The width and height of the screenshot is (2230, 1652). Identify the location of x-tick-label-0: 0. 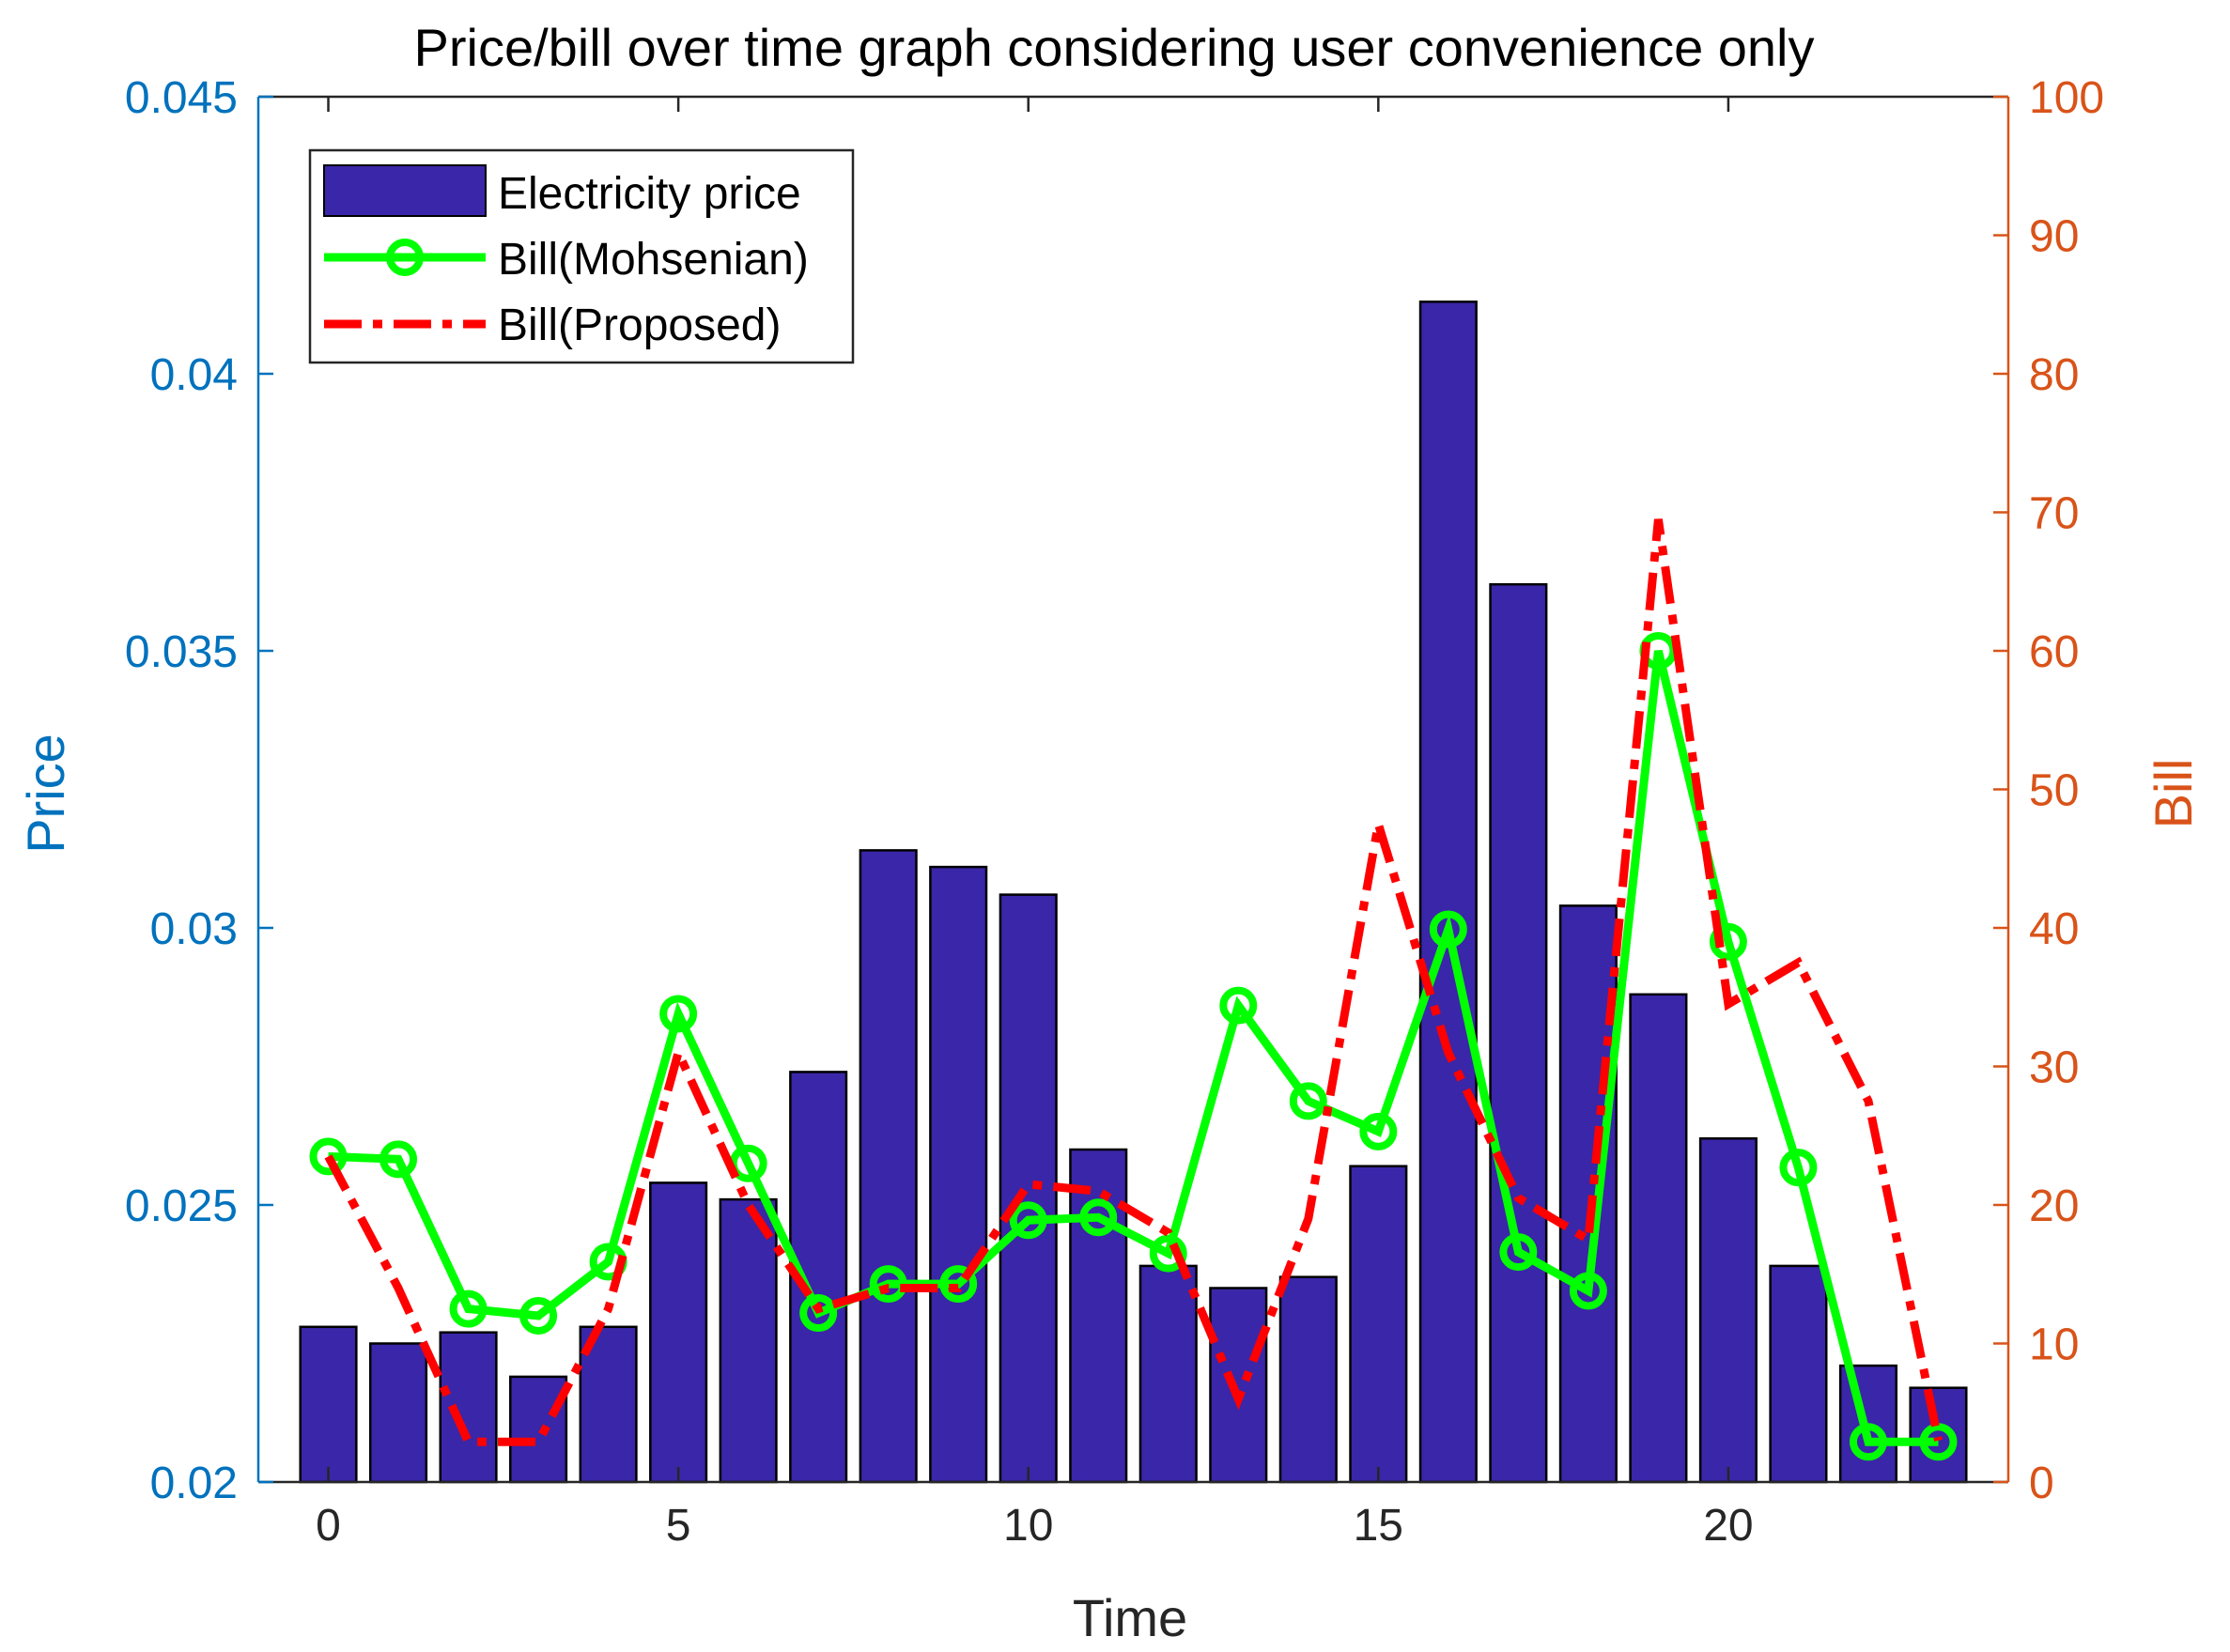
(328, 1526).